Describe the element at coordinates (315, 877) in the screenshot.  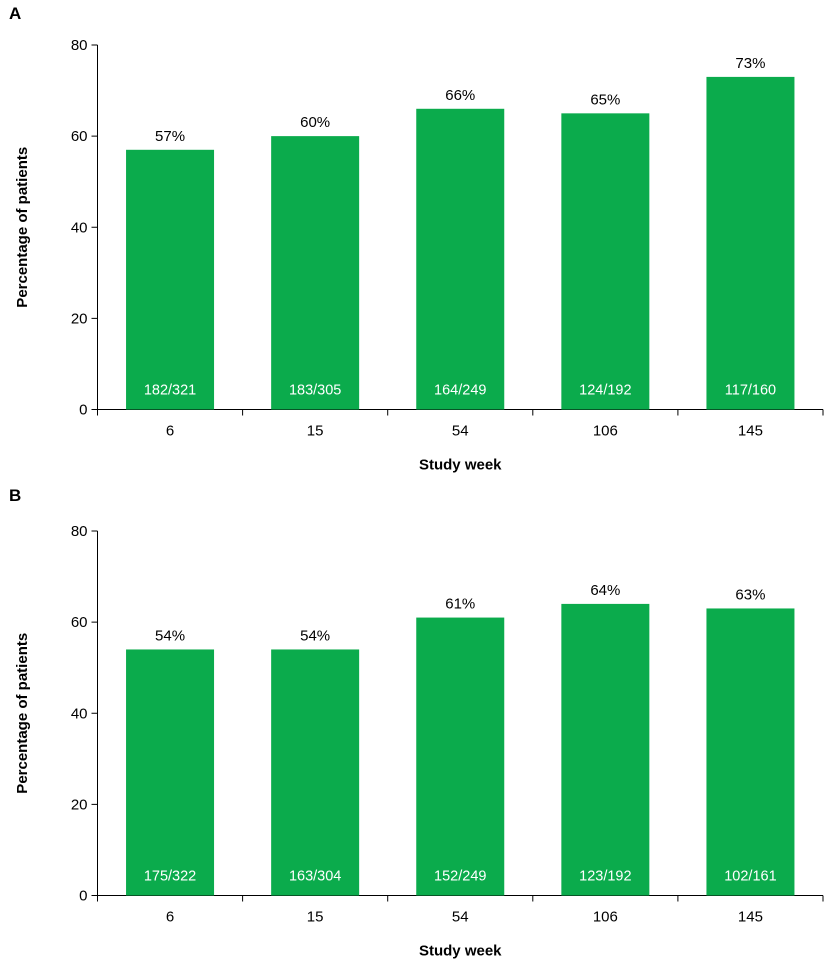
I see `bar-count-label: 163/304` at that location.